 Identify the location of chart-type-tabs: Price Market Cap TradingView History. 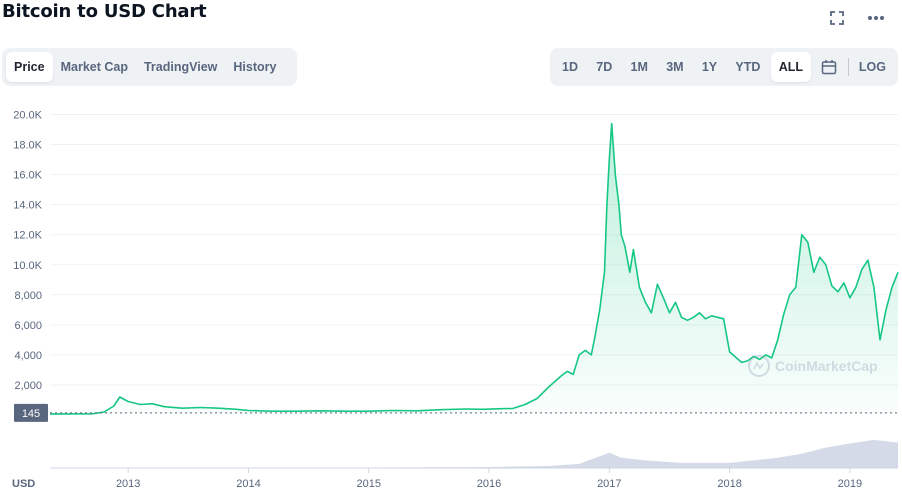
(149, 67).